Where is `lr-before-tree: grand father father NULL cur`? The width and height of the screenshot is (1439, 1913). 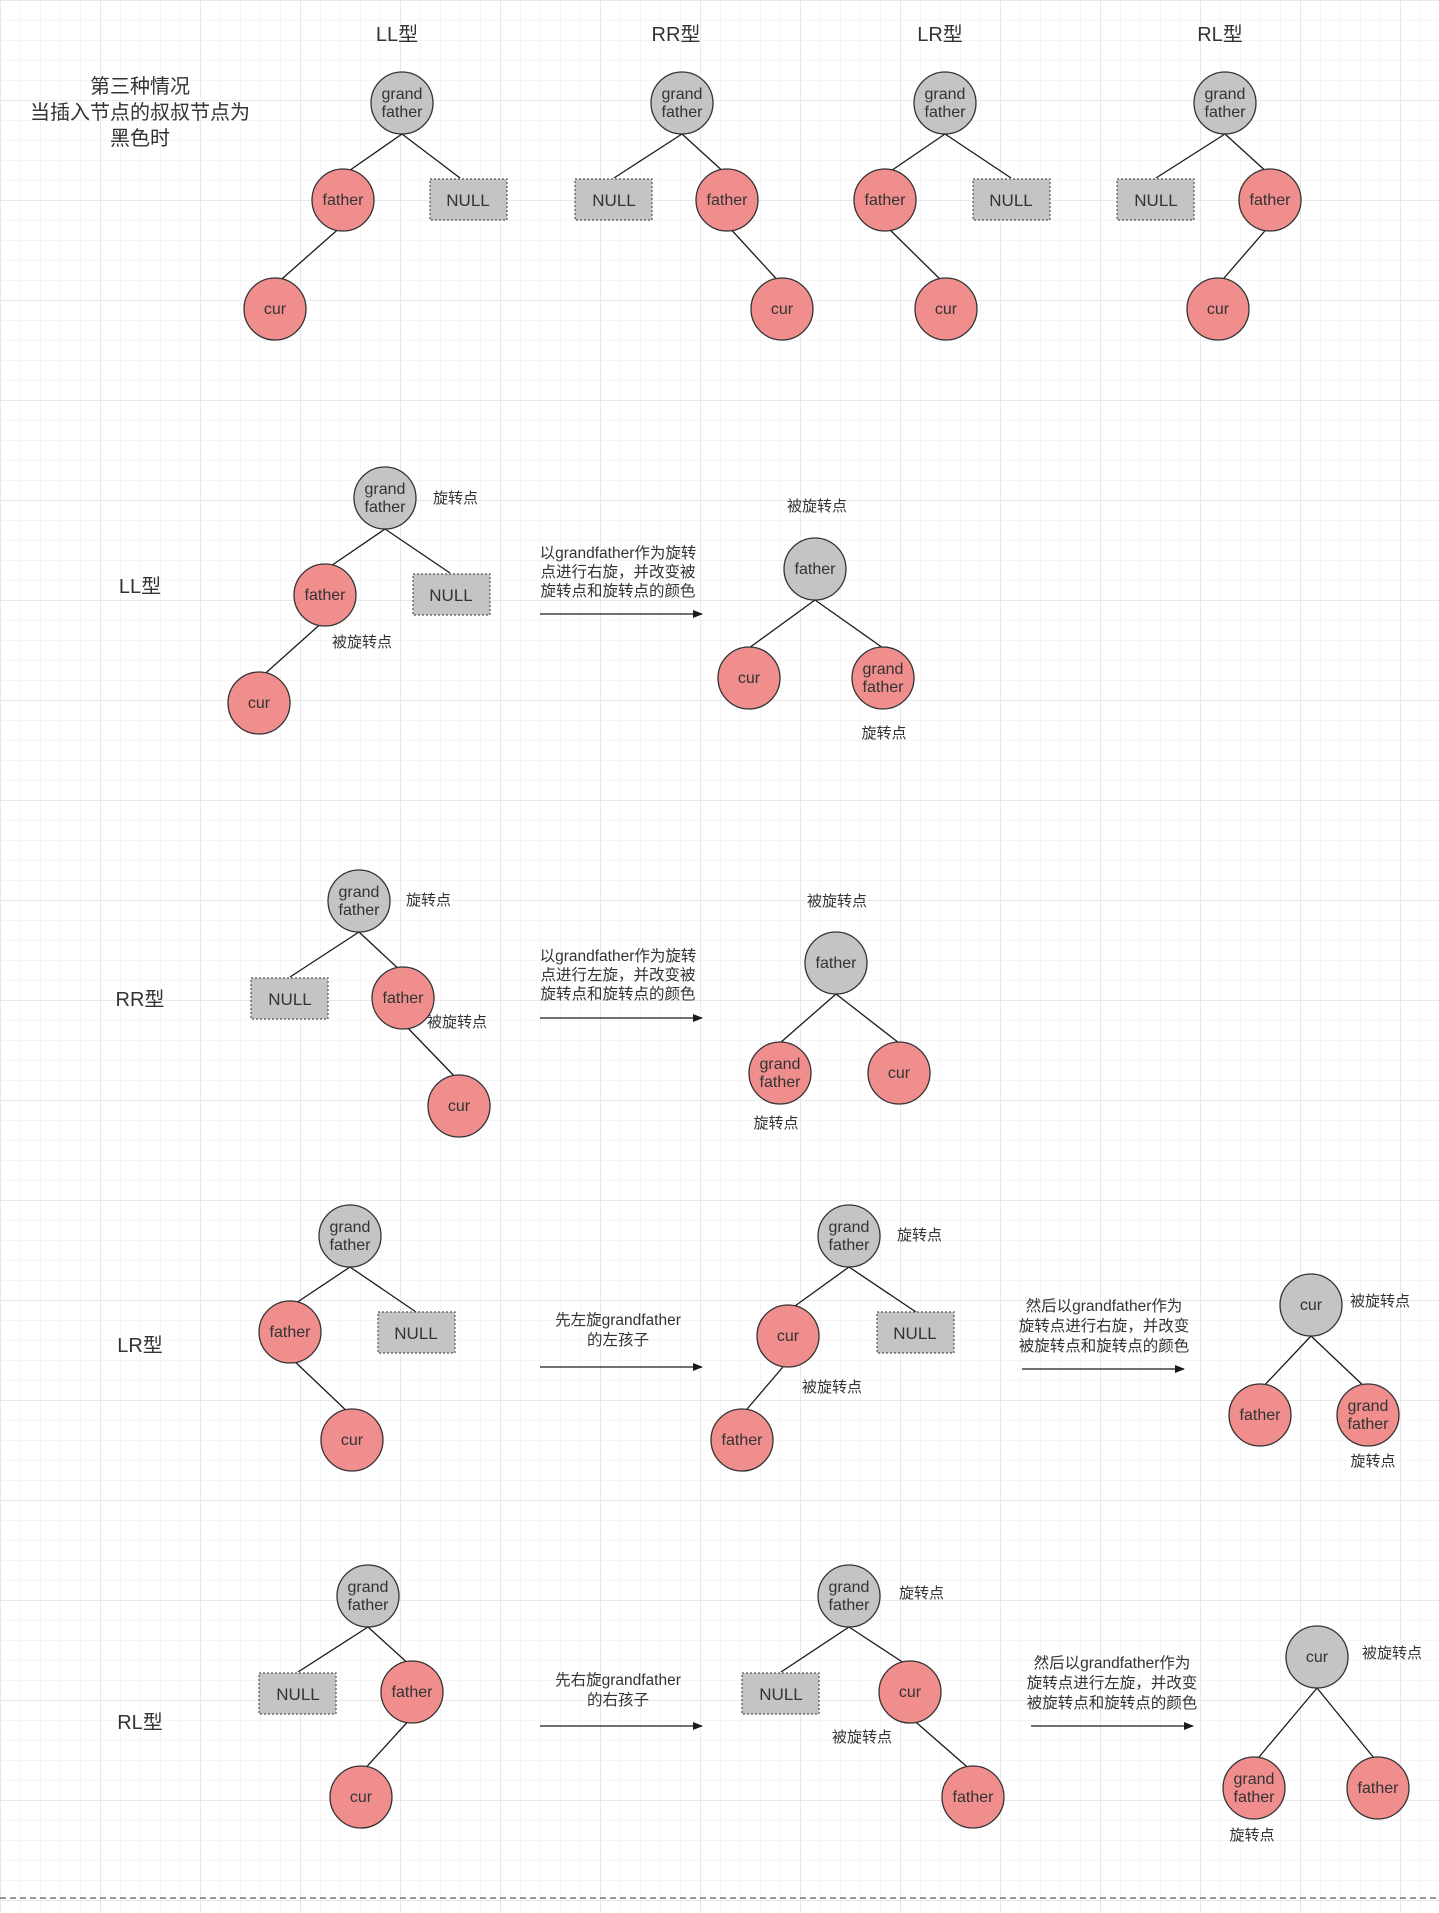
lr-before-tree: grand father father NULL cur is located at coordinates (357, 1338).